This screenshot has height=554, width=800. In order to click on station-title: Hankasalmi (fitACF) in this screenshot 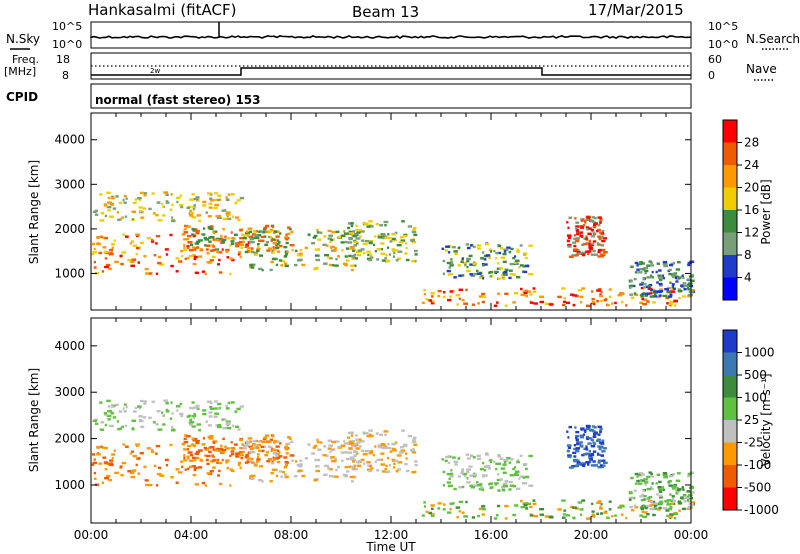, I will do `click(162, 10)`.